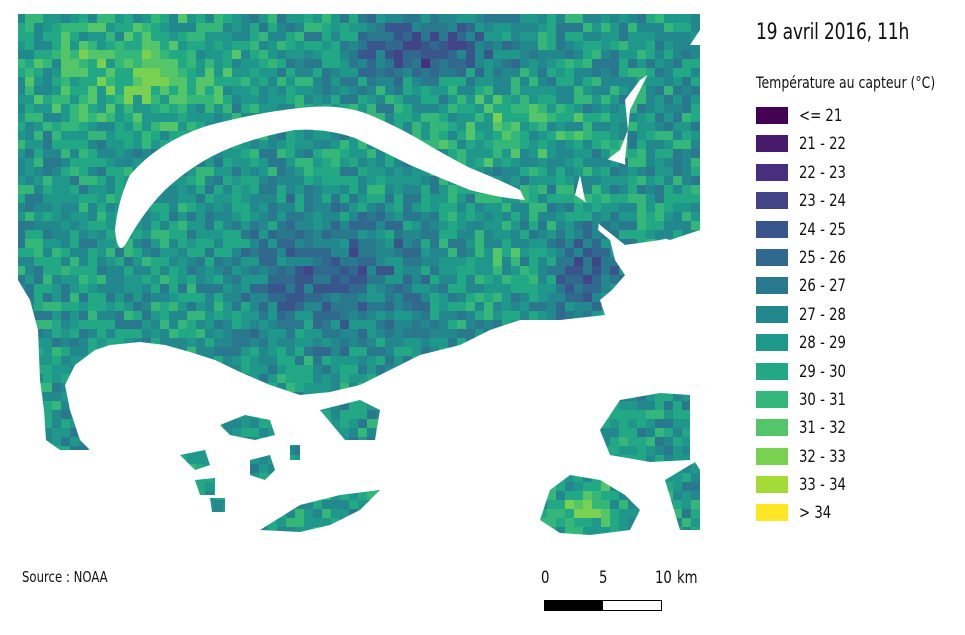 This screenshot has width=965, height=635. What do you see at coordinates (320, 177) in the screenshot?
I see `river-channel` at bounding box center [320, 177].